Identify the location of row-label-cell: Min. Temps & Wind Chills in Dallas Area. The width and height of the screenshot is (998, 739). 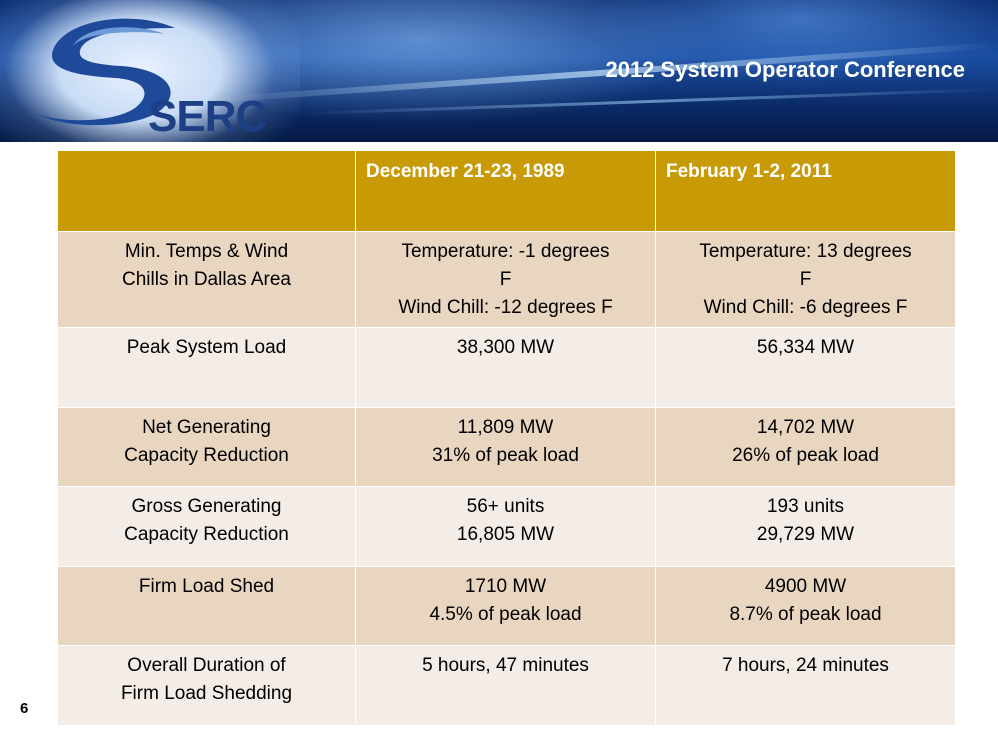
(206, 279).